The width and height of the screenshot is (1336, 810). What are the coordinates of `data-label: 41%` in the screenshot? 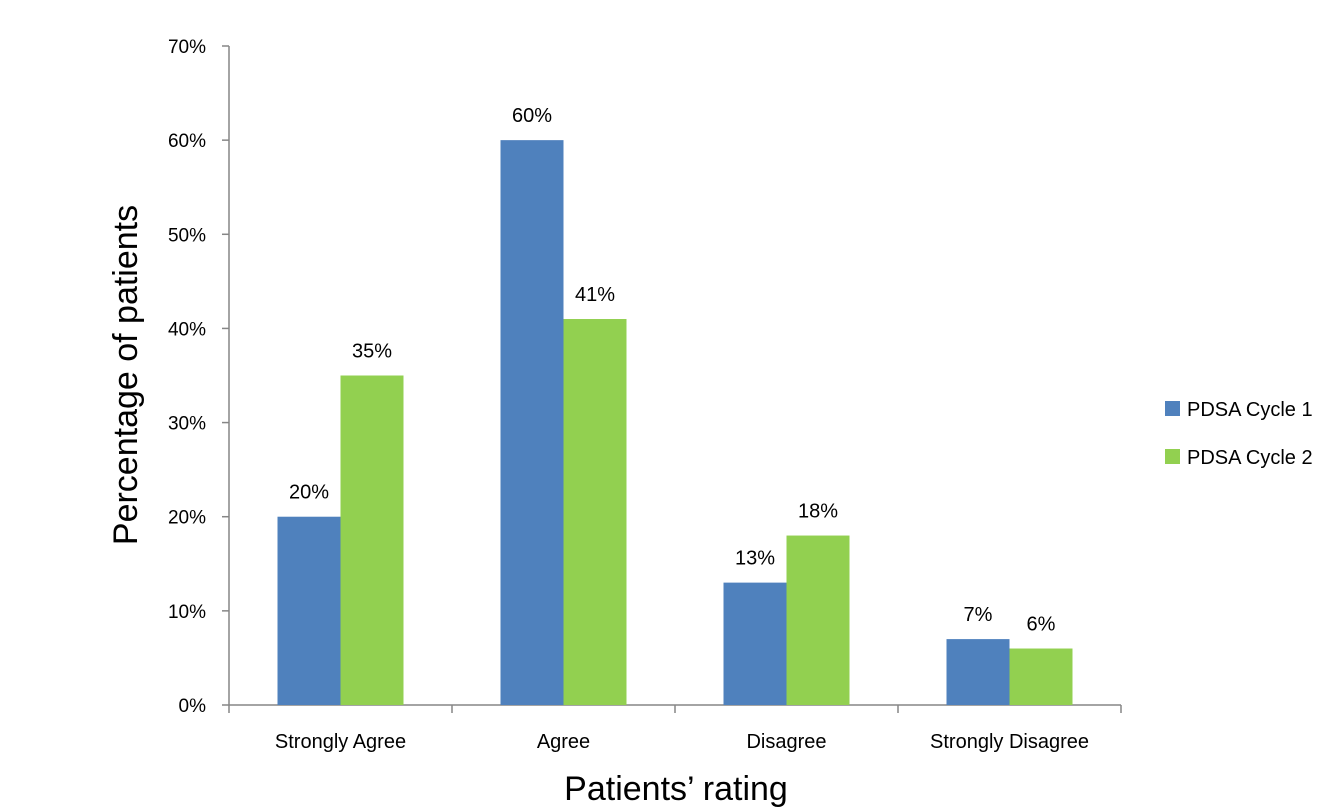 It's located at (595, 295).